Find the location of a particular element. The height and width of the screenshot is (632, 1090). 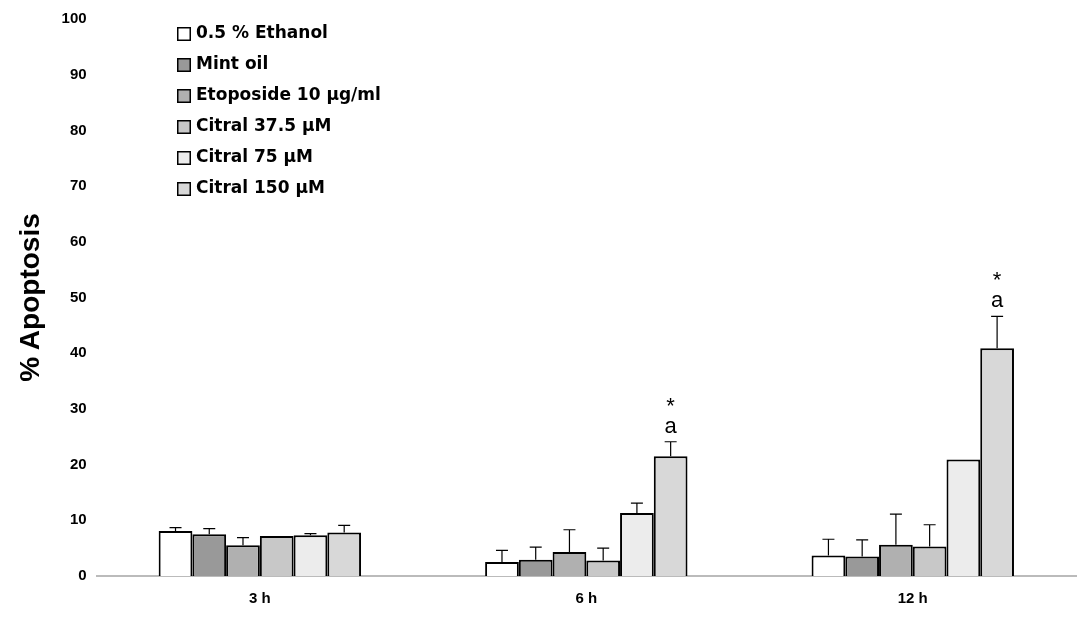

y-tick-label: 70 is located at coordinates (78, 185).